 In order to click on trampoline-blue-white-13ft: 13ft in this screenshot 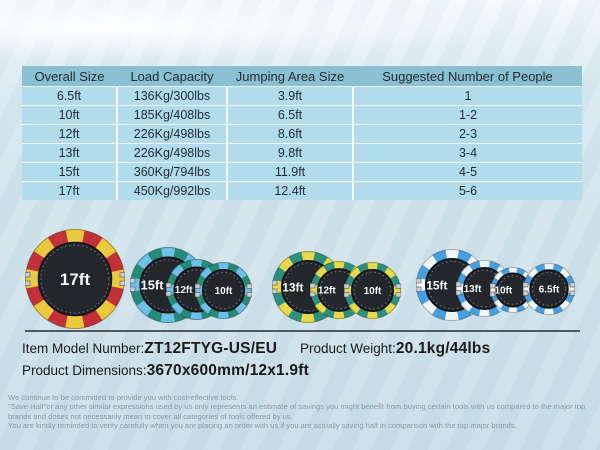, I will do `click(484, 288)`.